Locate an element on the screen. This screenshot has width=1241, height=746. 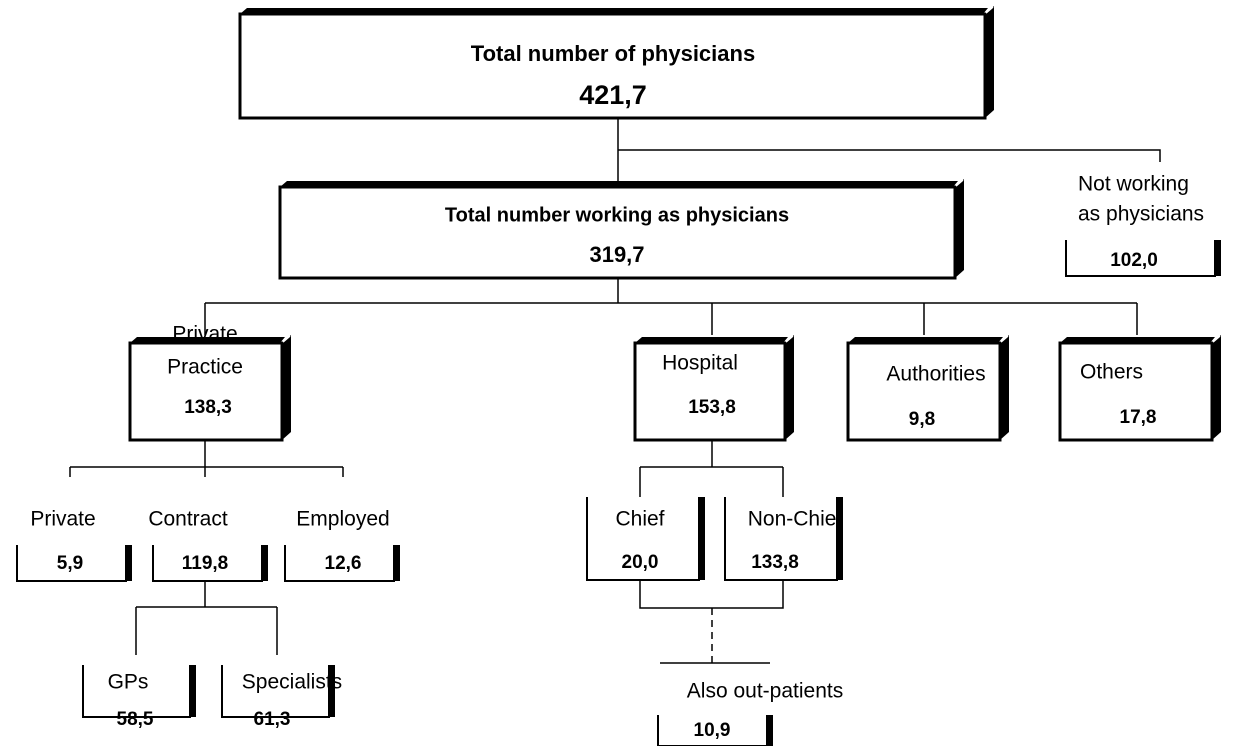
node-label: Specialists is located at coordinates (292, 682).